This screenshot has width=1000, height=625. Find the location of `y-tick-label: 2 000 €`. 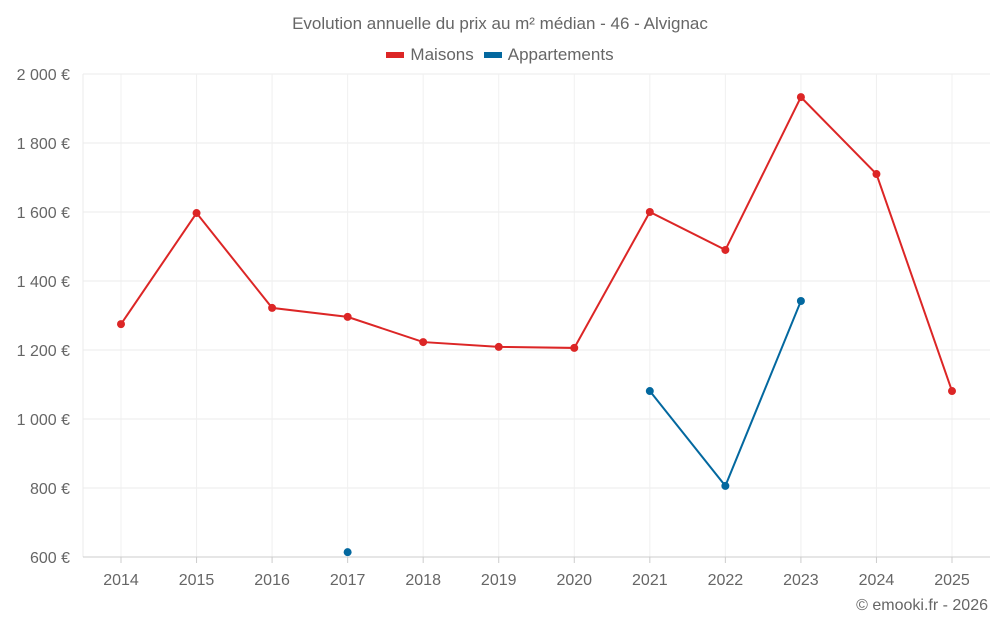

y-tick-label: 2 000 € is located at coordinates (43, 75).